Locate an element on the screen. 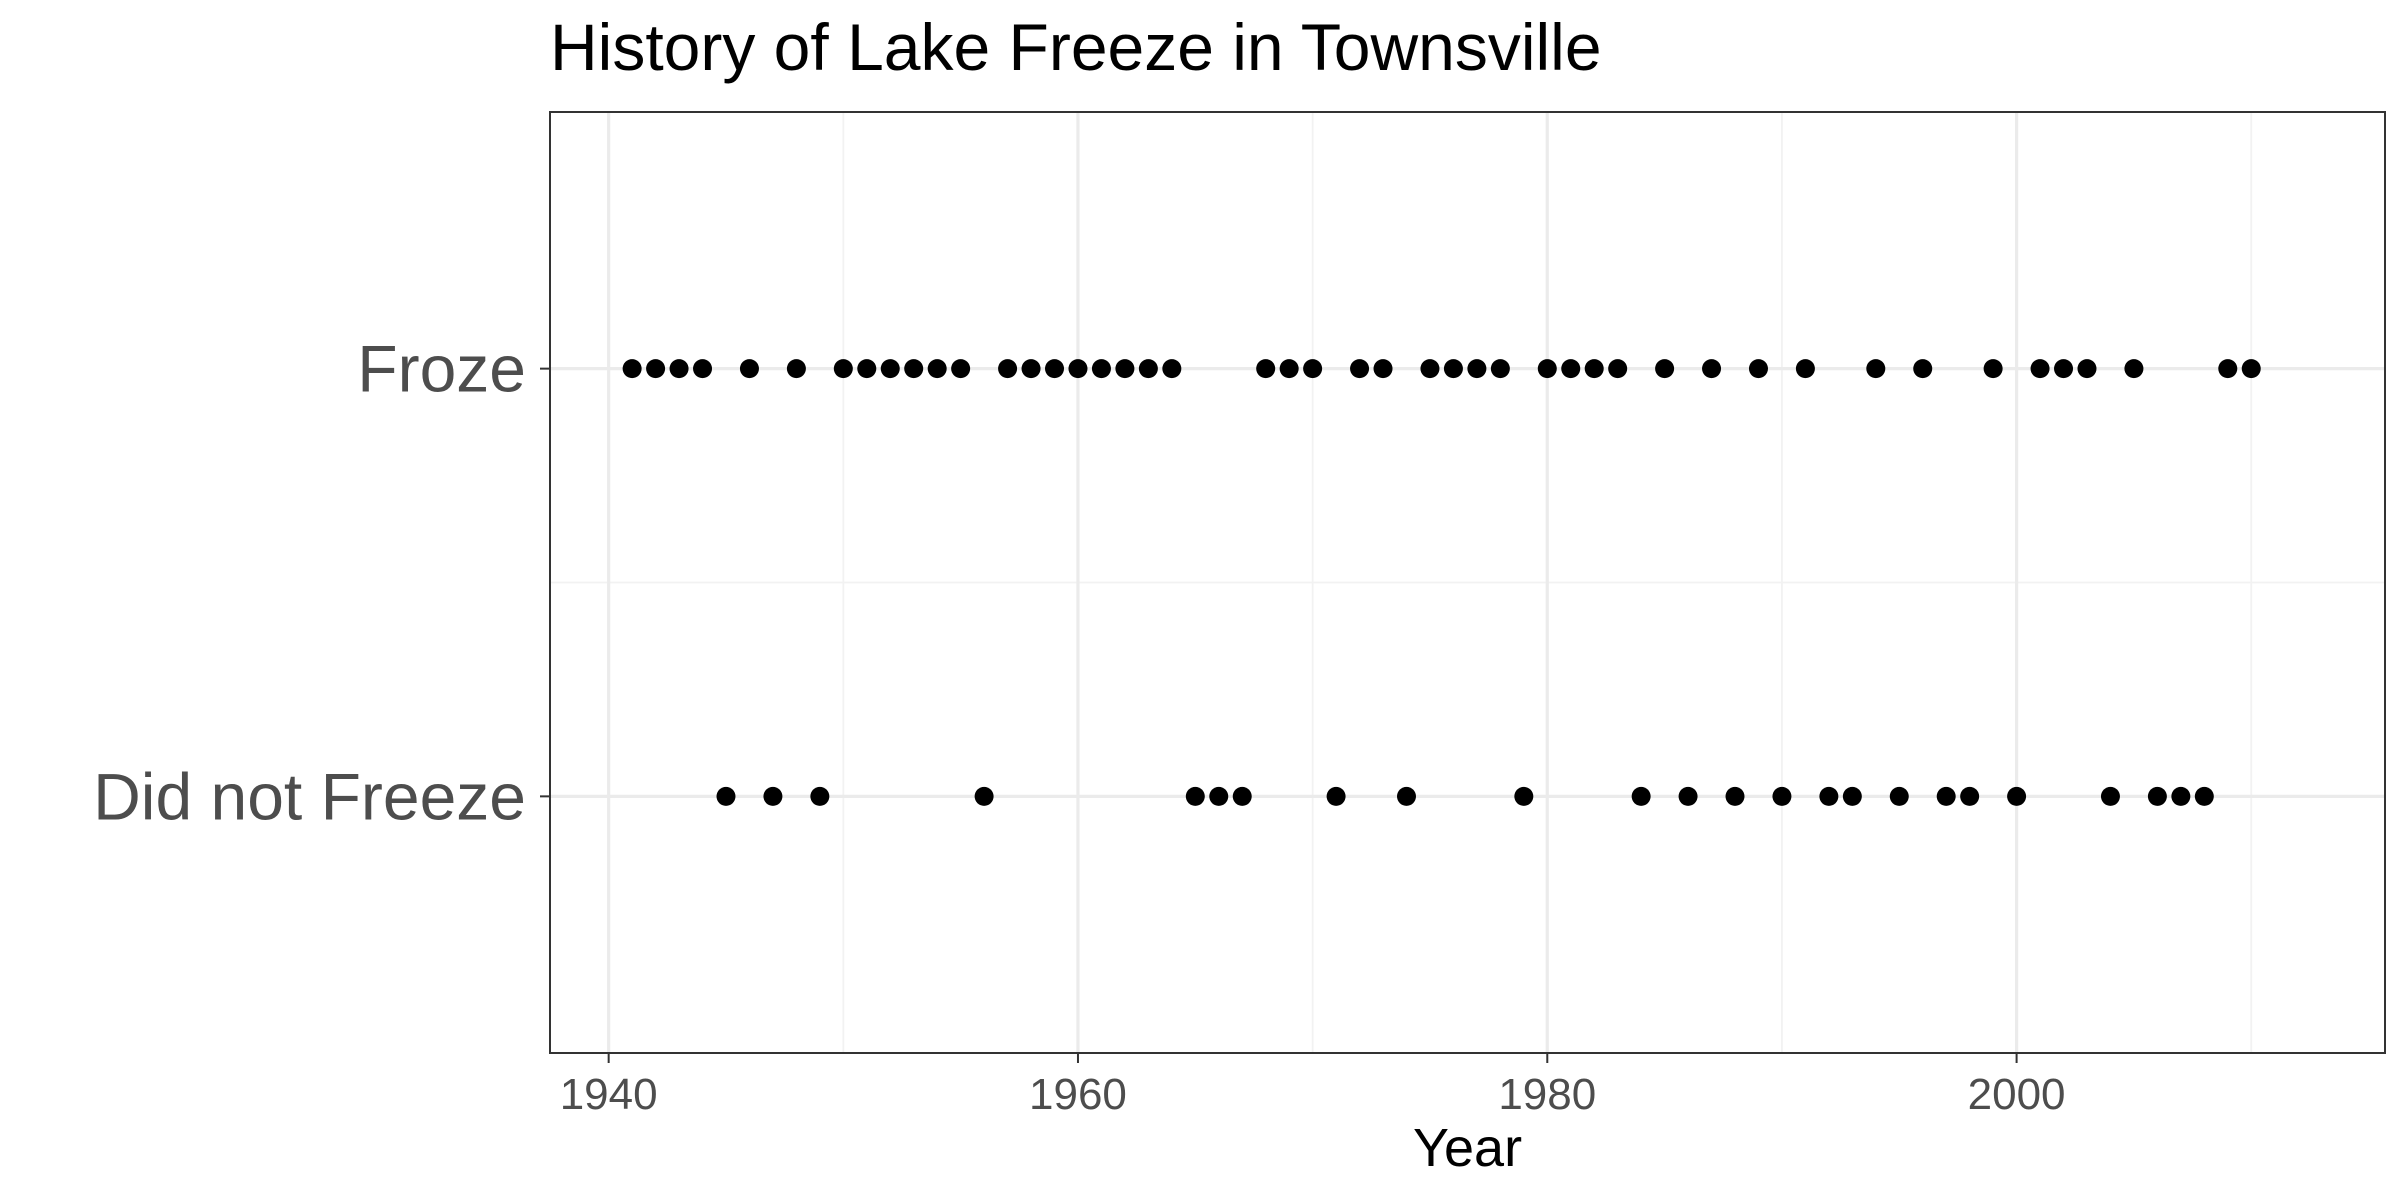 The height and width of the screenshot is (1200, 2400). y-tick-label: Did not Freeze is located at coordinates (309, 796).